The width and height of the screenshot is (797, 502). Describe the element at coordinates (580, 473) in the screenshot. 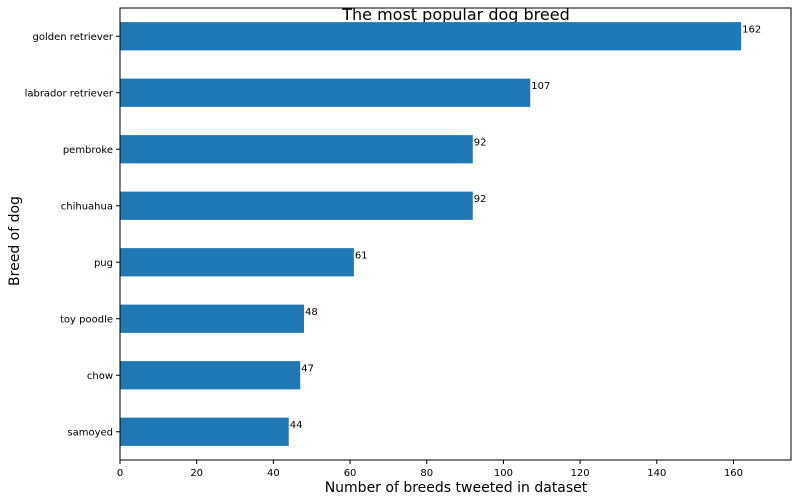

I see `x-tick-label: 120` at that location.